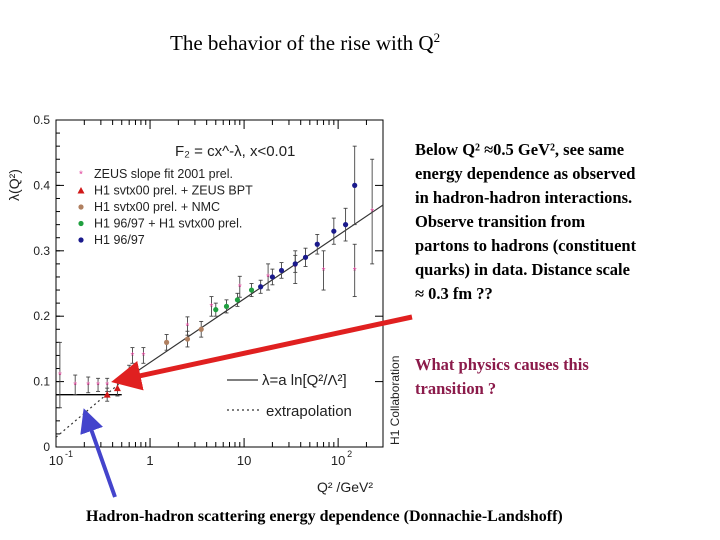 Image resolution: width=720 pixels, height=540 pixels. I want to click on x-tick-label: 1, so click(149, 460).